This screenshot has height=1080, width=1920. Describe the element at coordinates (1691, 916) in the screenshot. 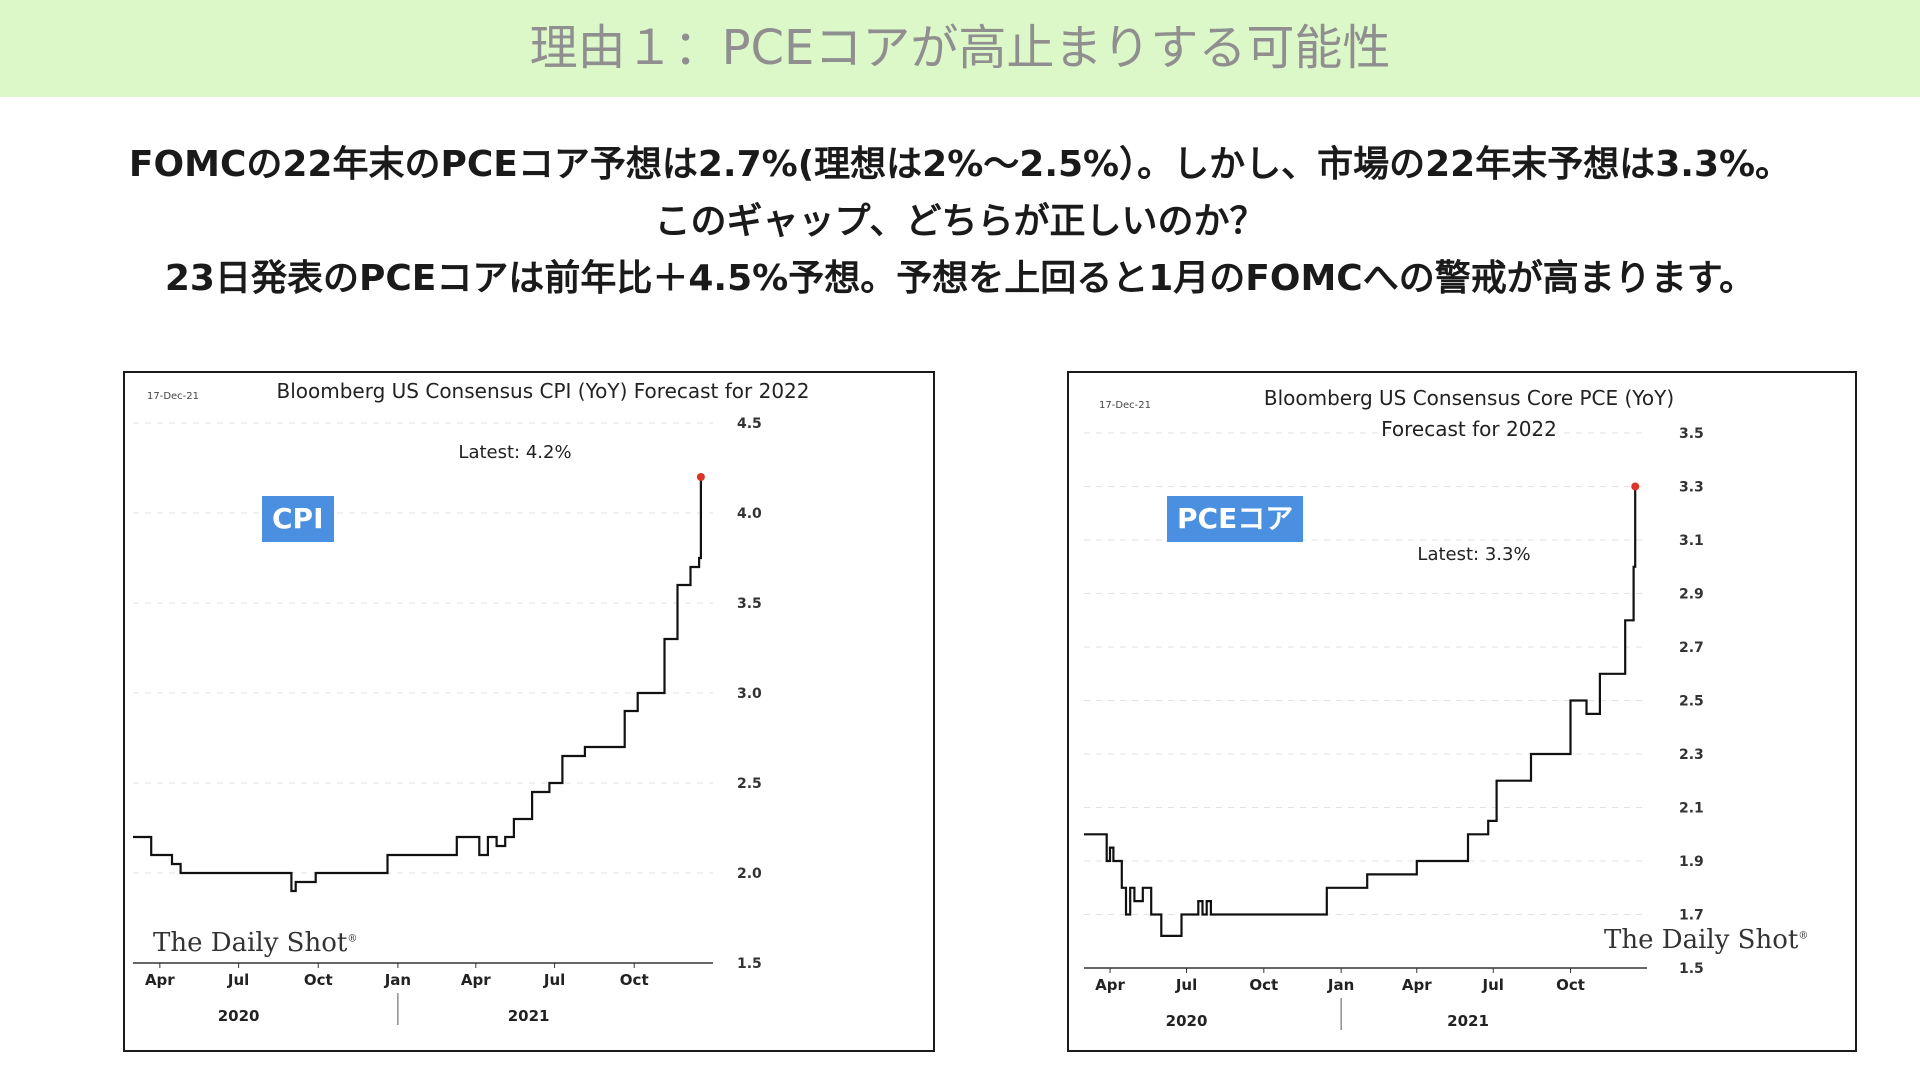

I see `y-tick-label: 1.7` at that location.